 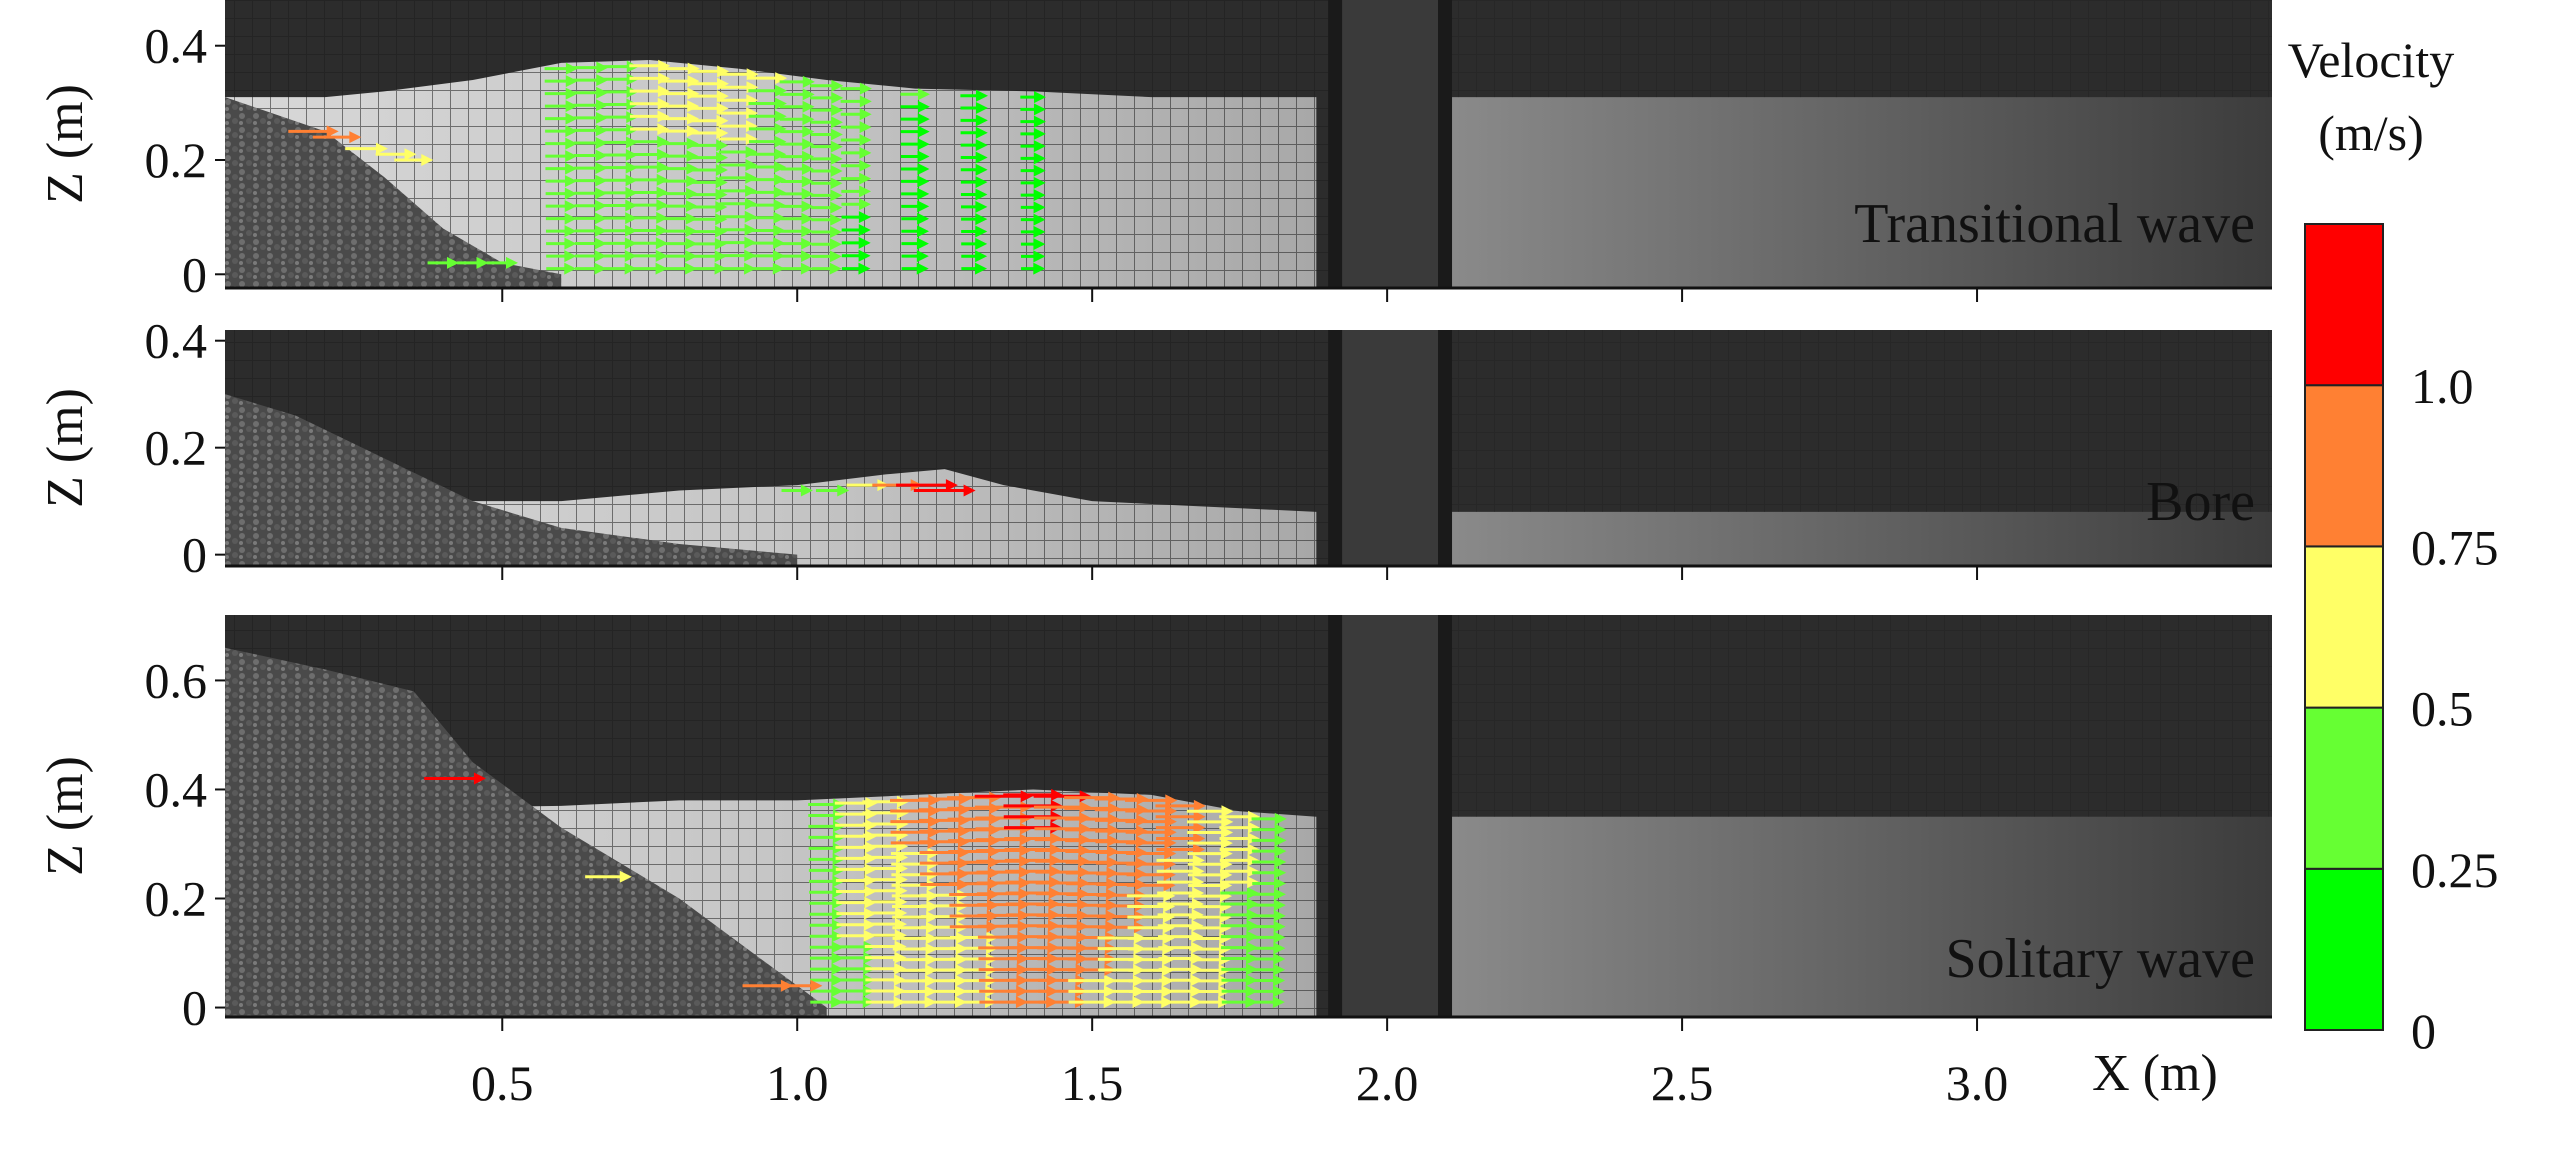 I want to click on y-tick-label: 0.2, so click(x=176, y=448).